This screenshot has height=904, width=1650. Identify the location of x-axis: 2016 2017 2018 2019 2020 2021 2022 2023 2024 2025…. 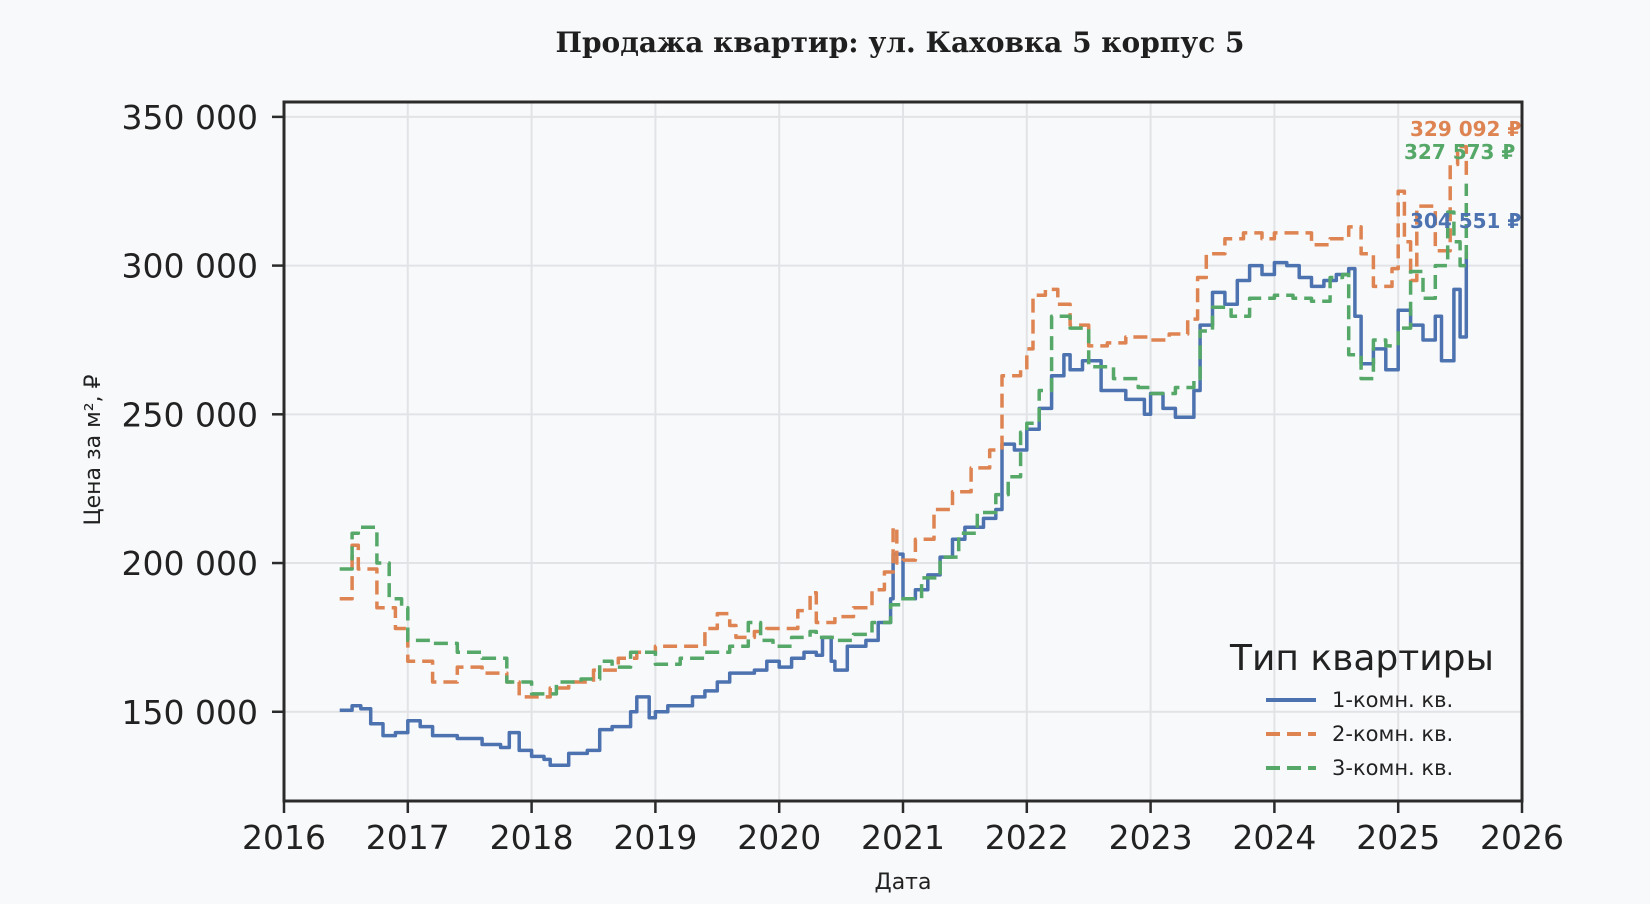
(903, 829).